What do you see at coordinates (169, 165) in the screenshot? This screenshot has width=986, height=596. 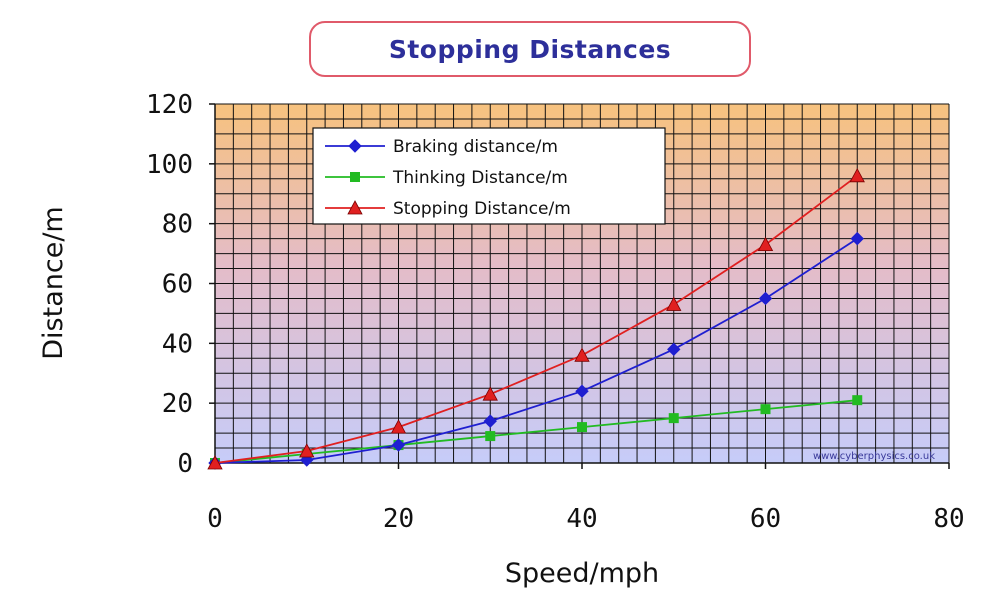 I see `y-tick-label: 100` at bounding box center [169, 165].